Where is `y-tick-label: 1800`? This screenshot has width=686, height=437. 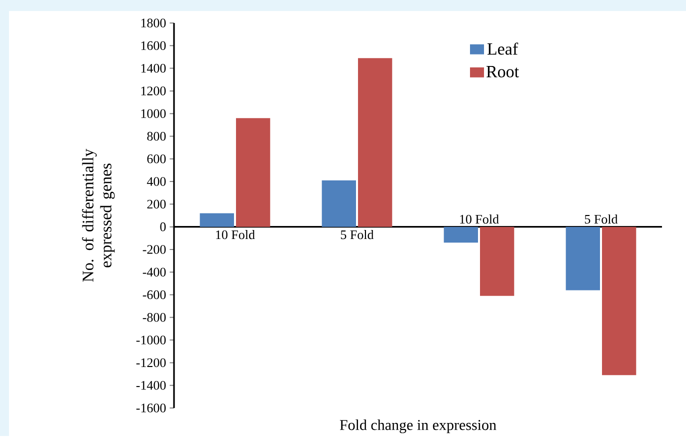 y-tick-label: 1800 is located at coordinates (153, 23).